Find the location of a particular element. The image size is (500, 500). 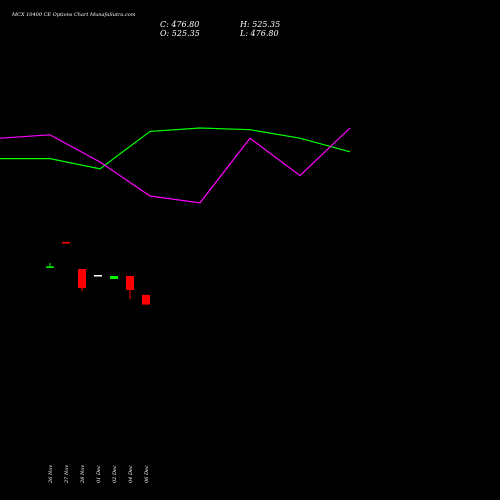

high-readout: H: 525.35 is located at coordinates (259, 24).